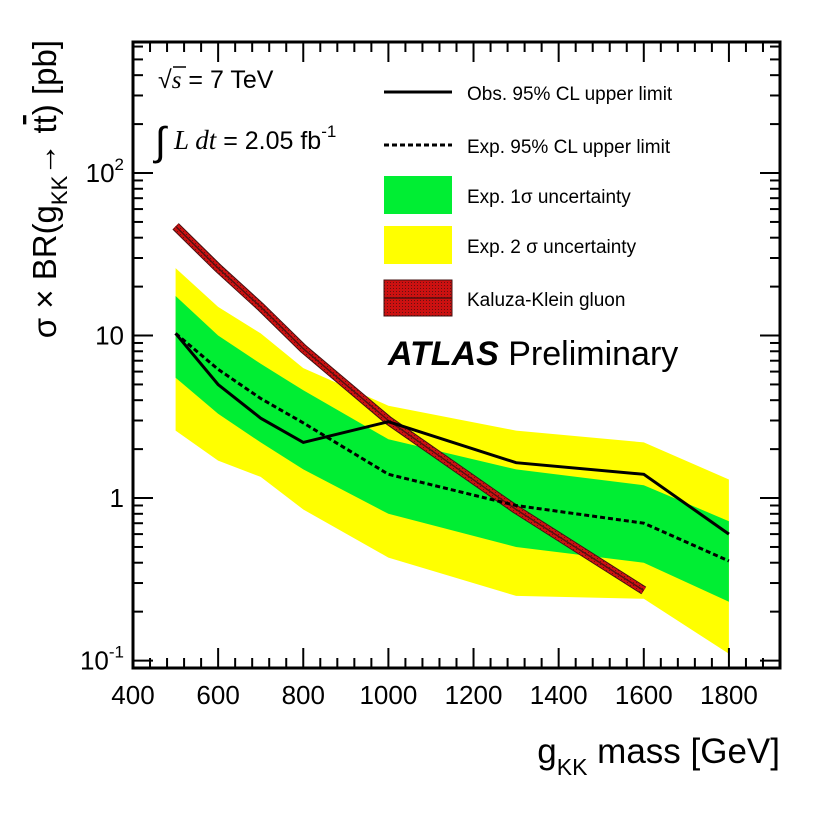 The width and height of the screenshot is (822, 813). I want to click on y-title-sub: KK, so click(59, 190).